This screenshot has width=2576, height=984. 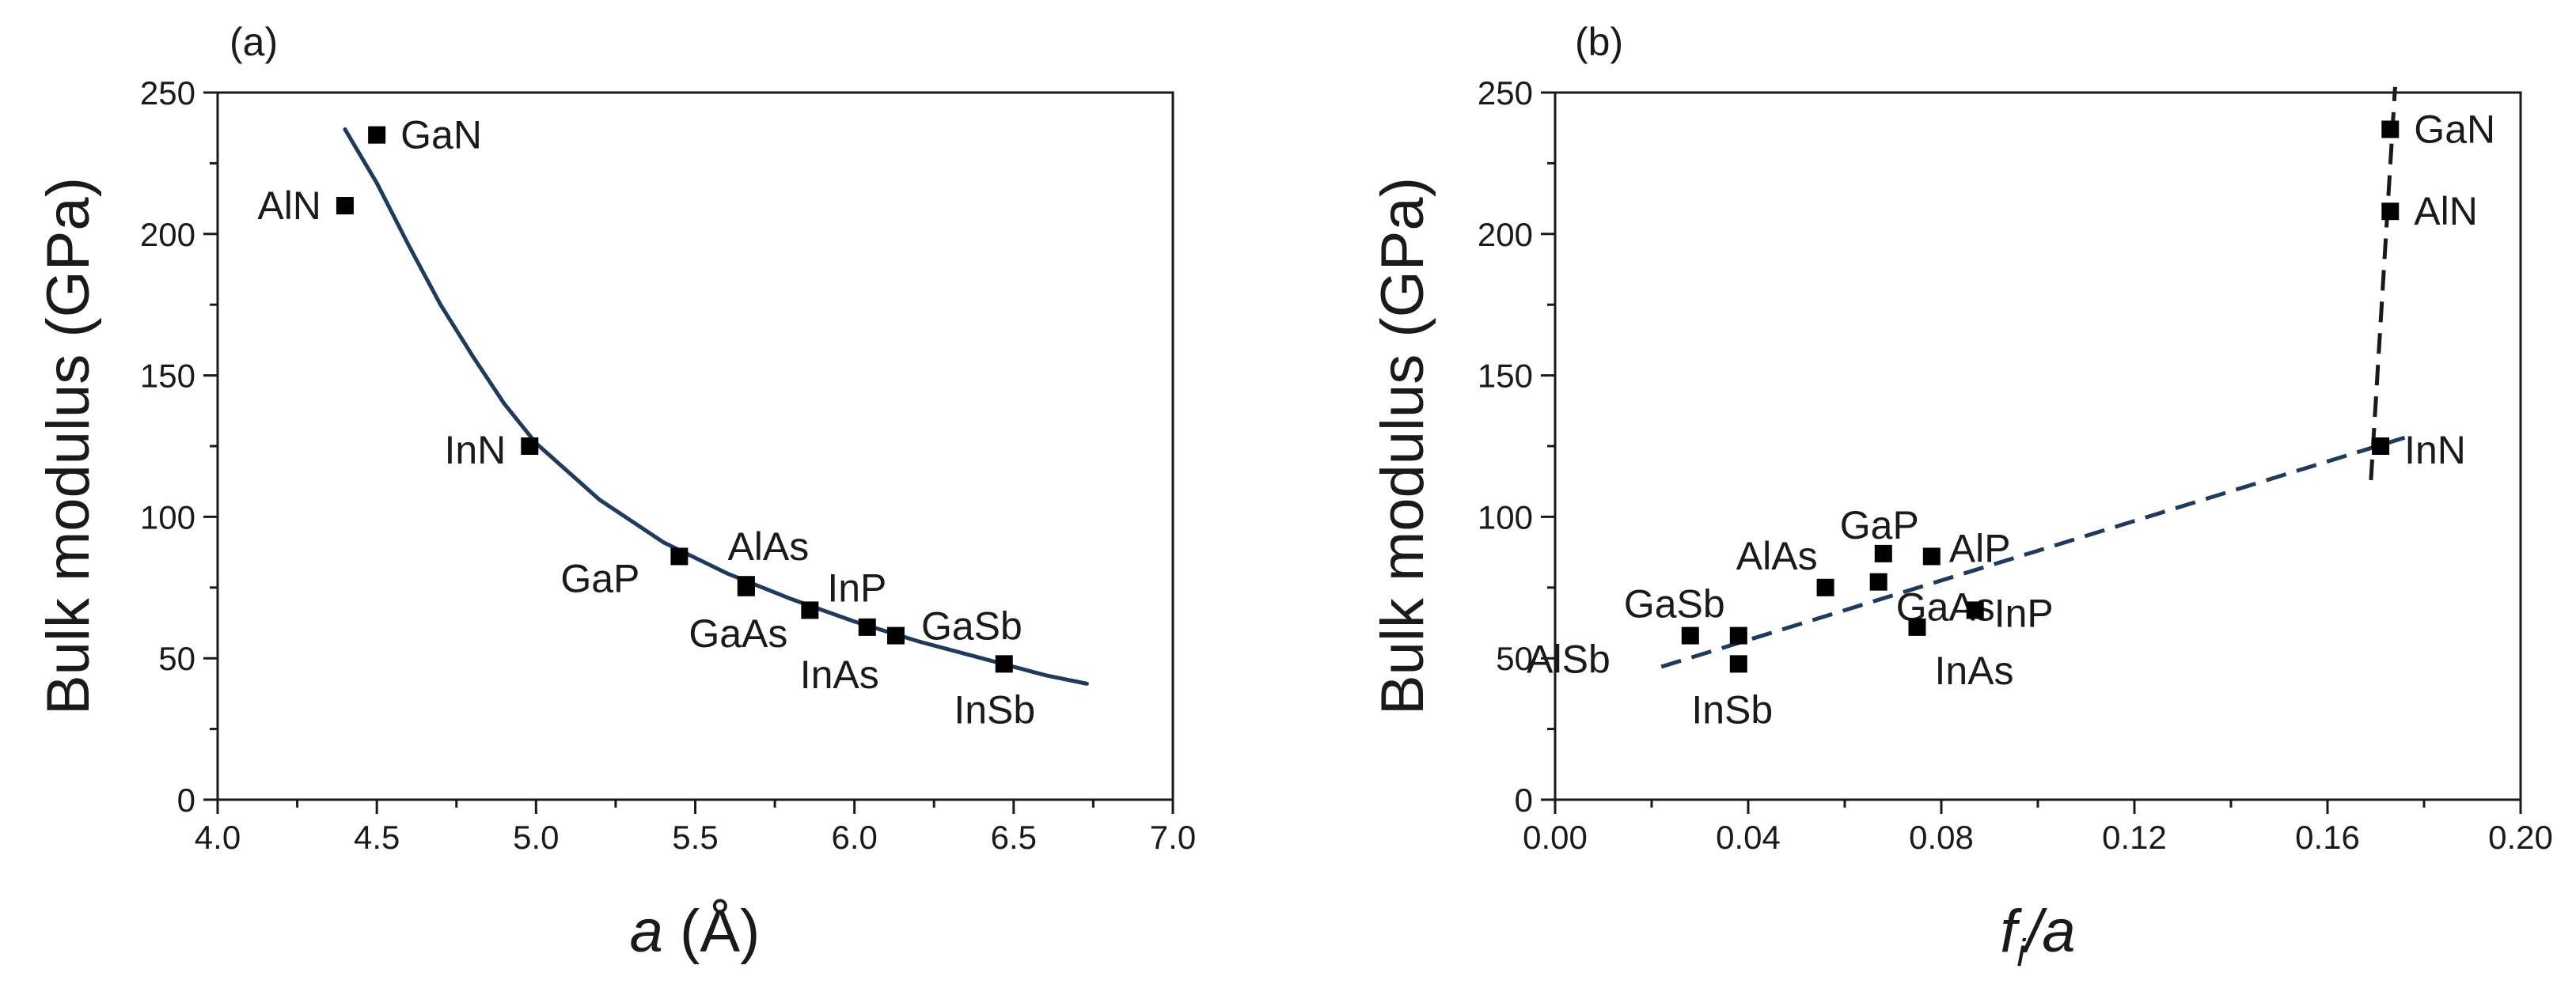 I want to click on panel-a-x-axis-symbol: a, so click(x=646, y=931).